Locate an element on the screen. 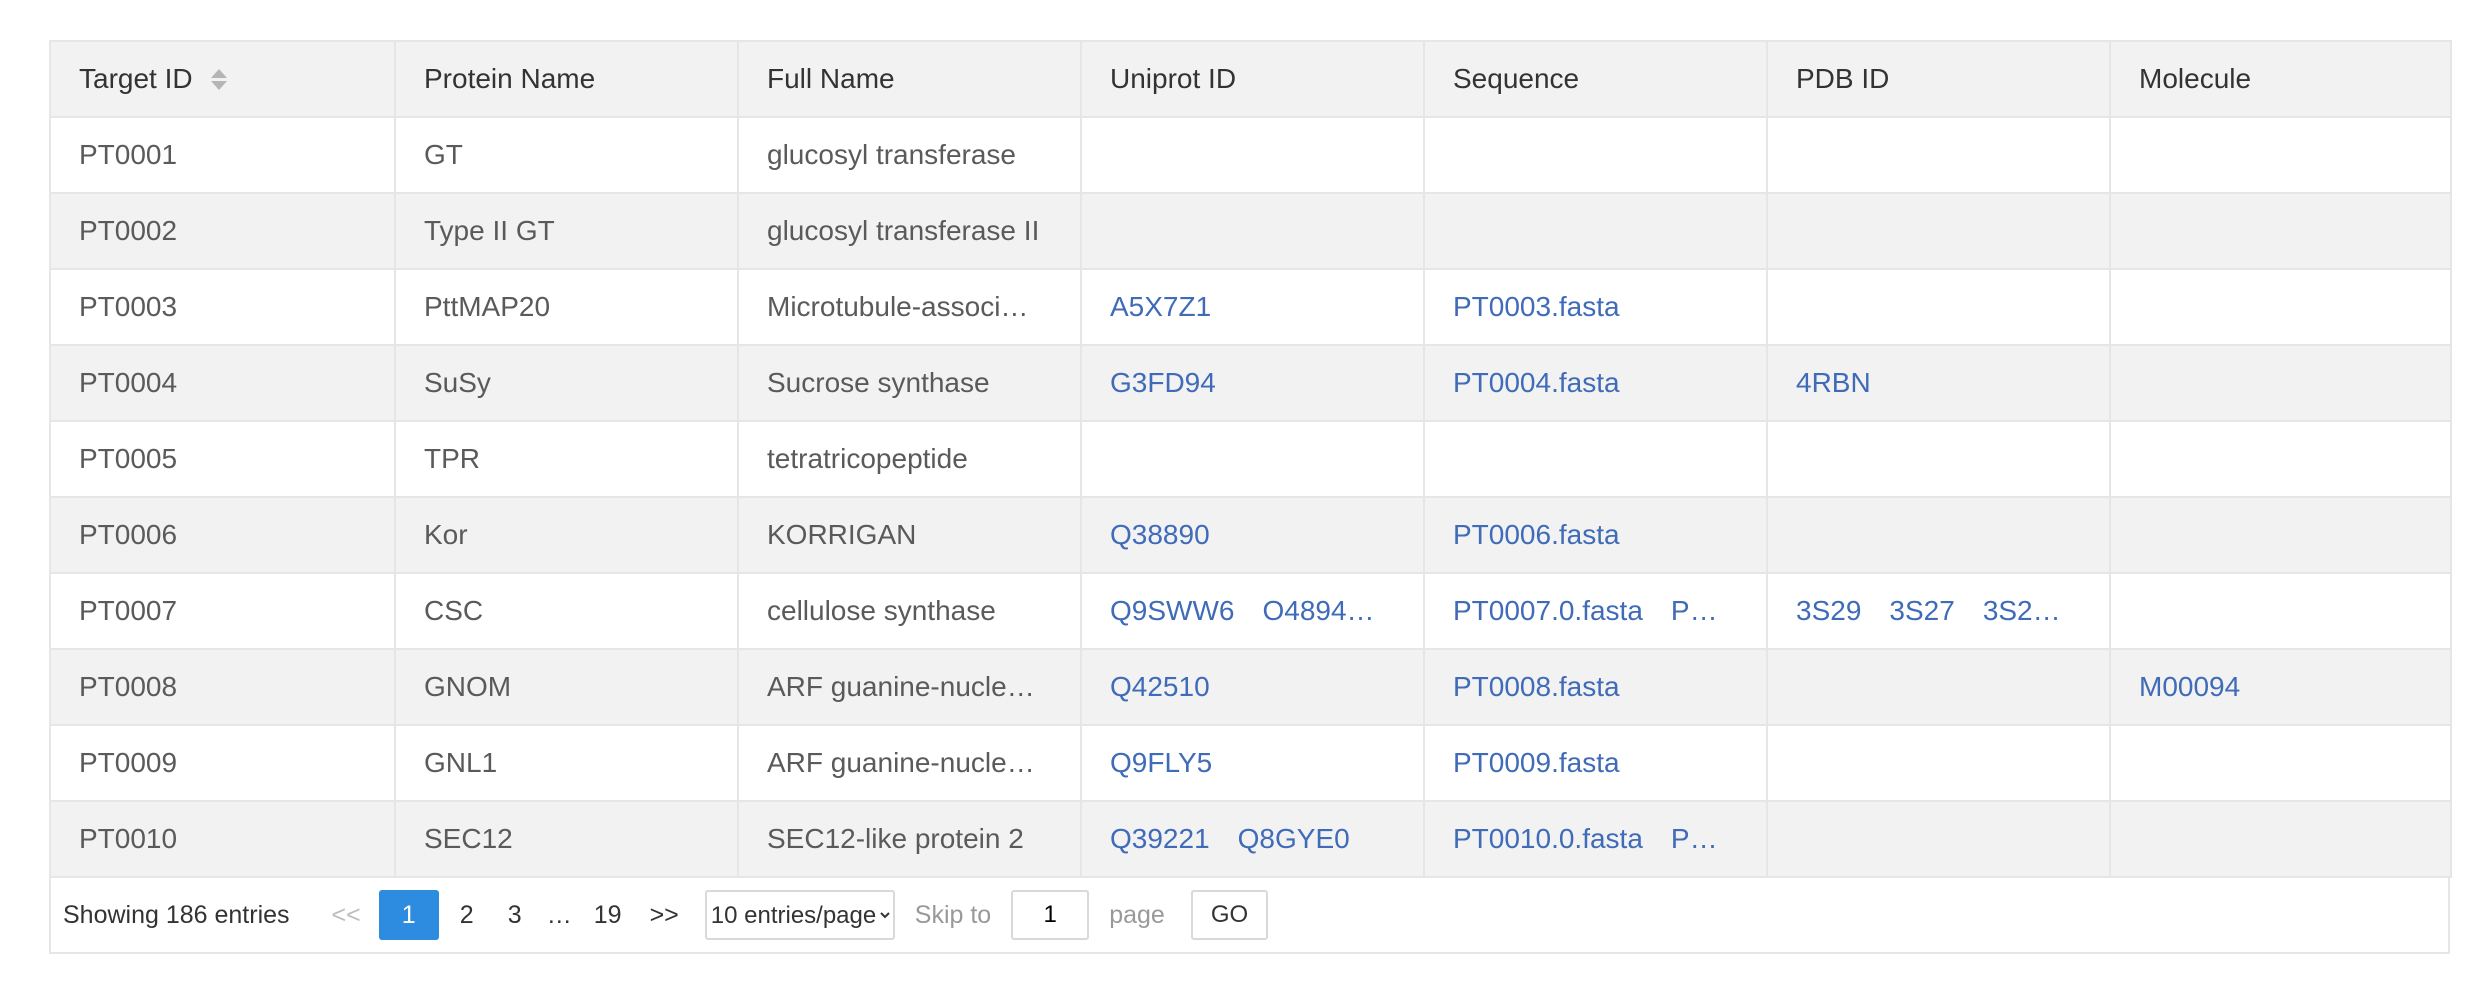 This screenshot has height=996, width=2490. cell-target-id: PT0008 is located at coordinates (222, 687).